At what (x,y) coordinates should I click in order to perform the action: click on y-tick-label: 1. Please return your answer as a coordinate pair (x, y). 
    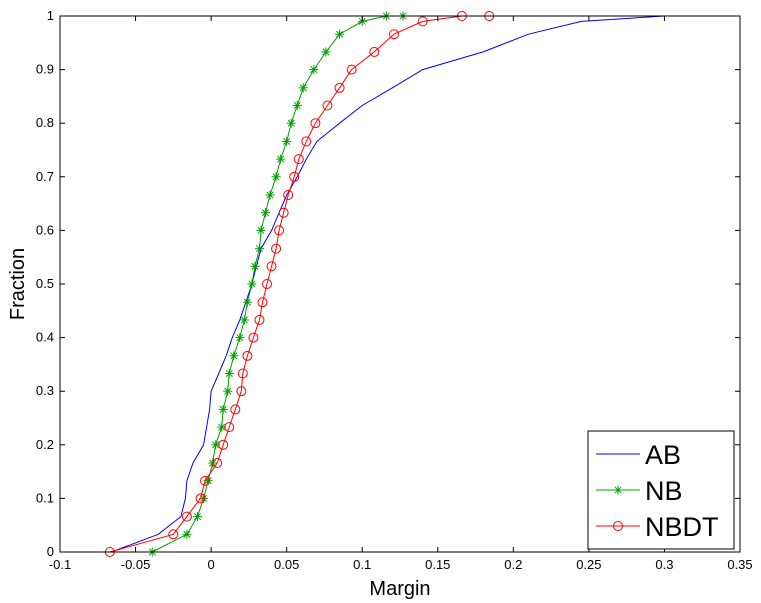
    Looking at the image, I should click on (50, 15).